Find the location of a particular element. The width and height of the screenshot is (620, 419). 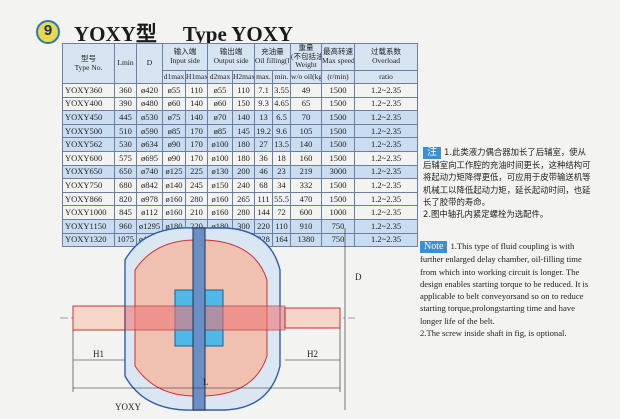

dim-label: H2 is located at coordinates (312, 354).